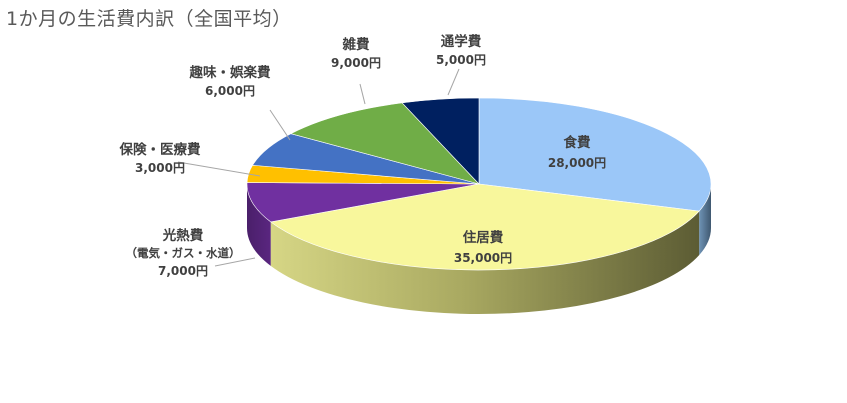 This screenshot has height=403, width=847. What do you see at coordinates (461, 60) in the screenshot?
I see `slice-value-6: 5,000円` at bounding box center [461, 60].